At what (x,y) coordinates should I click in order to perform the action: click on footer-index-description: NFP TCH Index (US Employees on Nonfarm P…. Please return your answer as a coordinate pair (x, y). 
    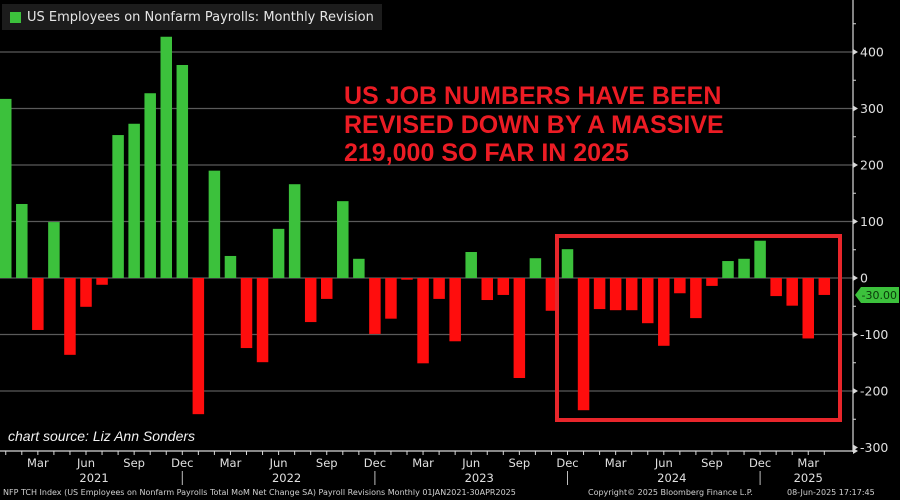
    Looking at the image, I should click on (259, 492).